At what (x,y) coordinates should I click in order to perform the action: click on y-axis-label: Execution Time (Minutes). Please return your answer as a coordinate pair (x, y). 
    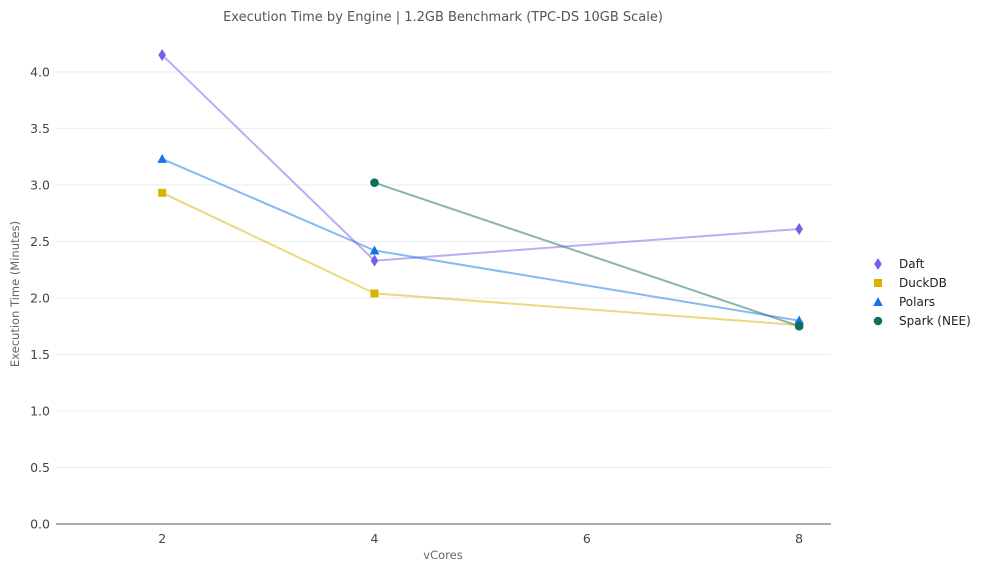
    Looking at the image, I should click on (15, 294).